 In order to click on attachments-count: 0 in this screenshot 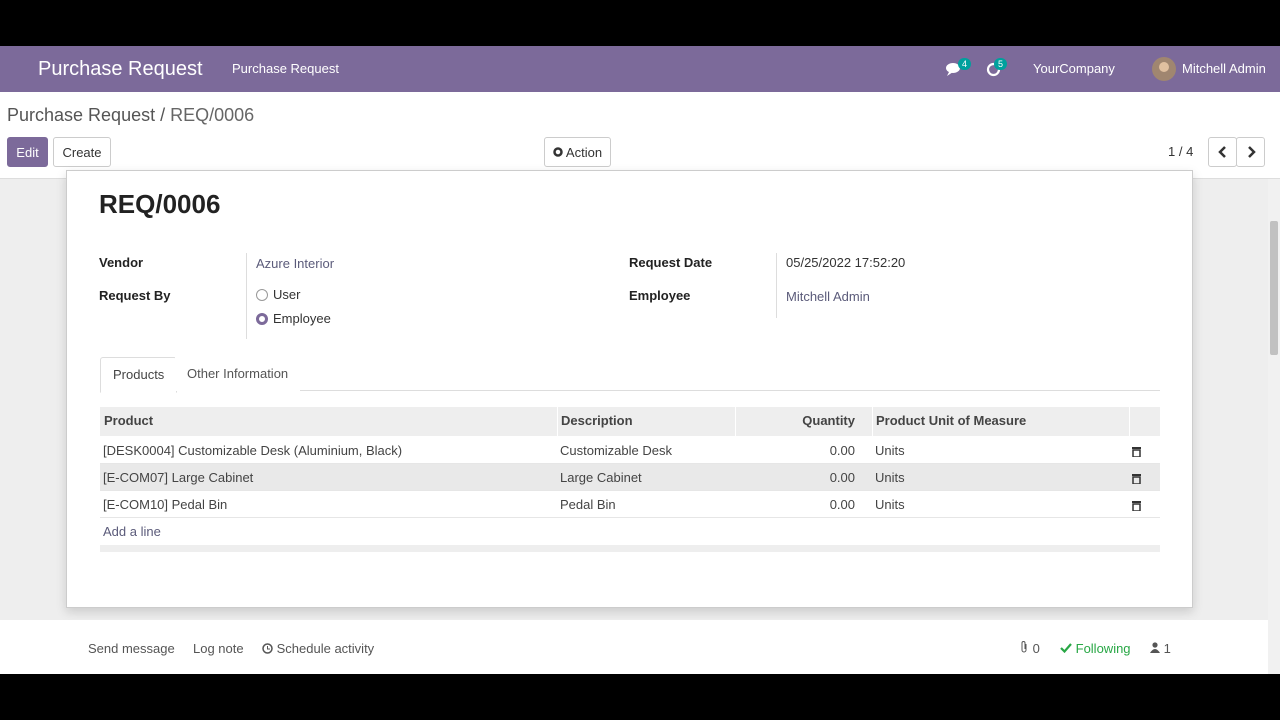, I will do `click(1036, 648)`.